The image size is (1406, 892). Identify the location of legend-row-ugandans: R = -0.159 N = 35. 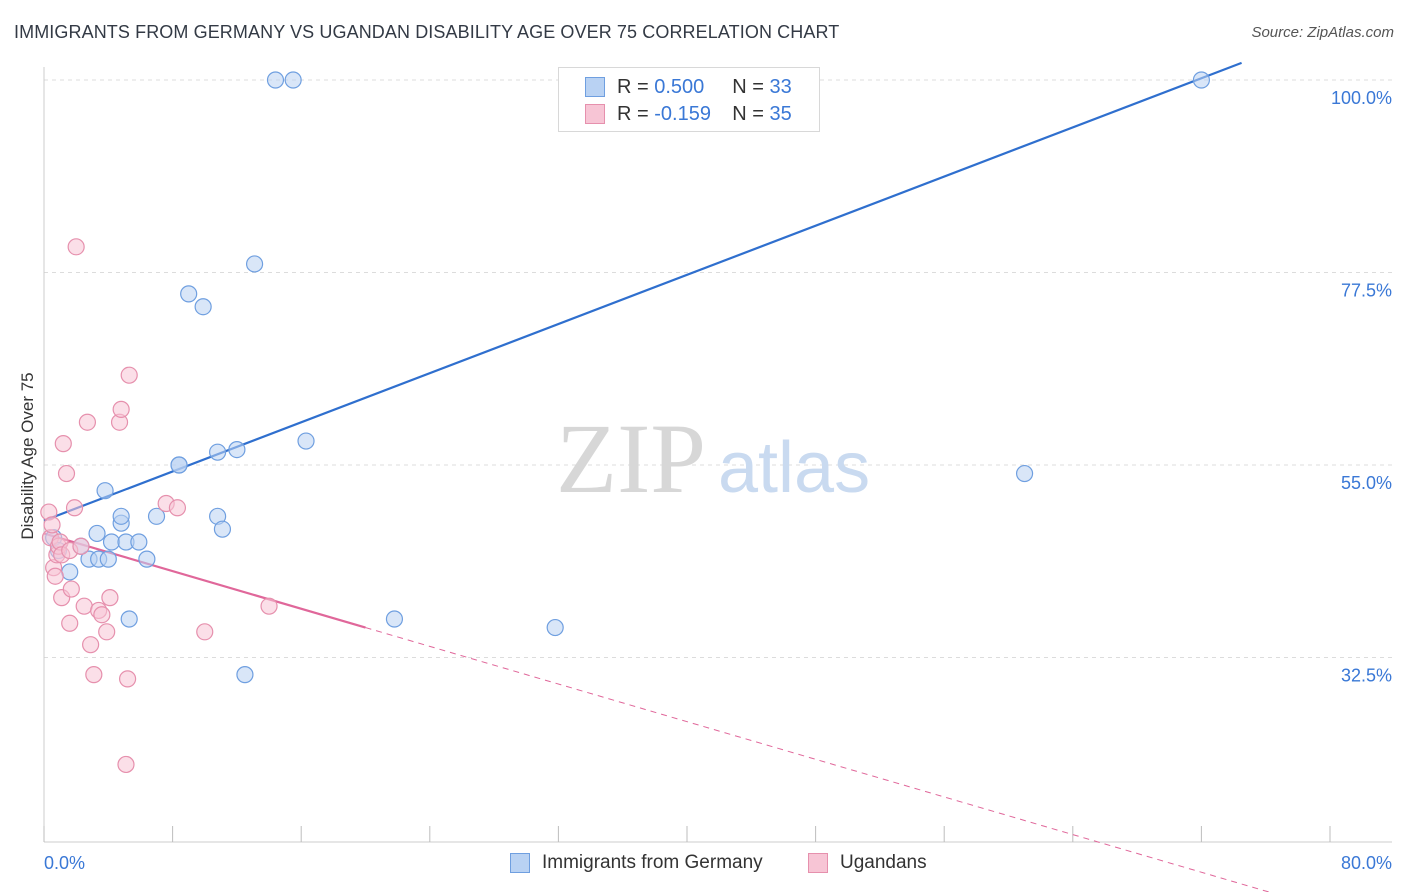
(688, 114).